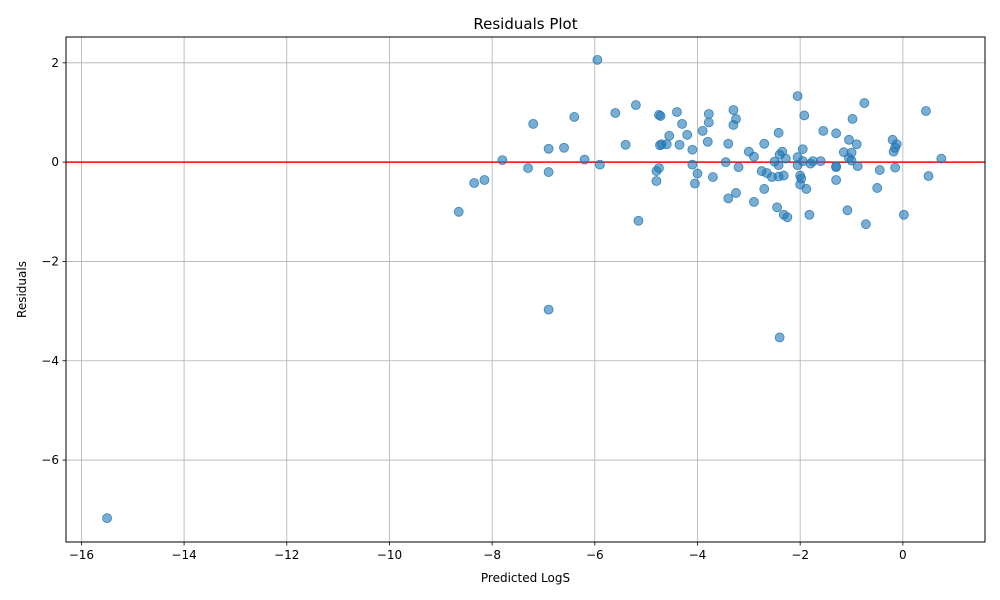  I want to click on y-tick-label: −6, so click(50, 460).